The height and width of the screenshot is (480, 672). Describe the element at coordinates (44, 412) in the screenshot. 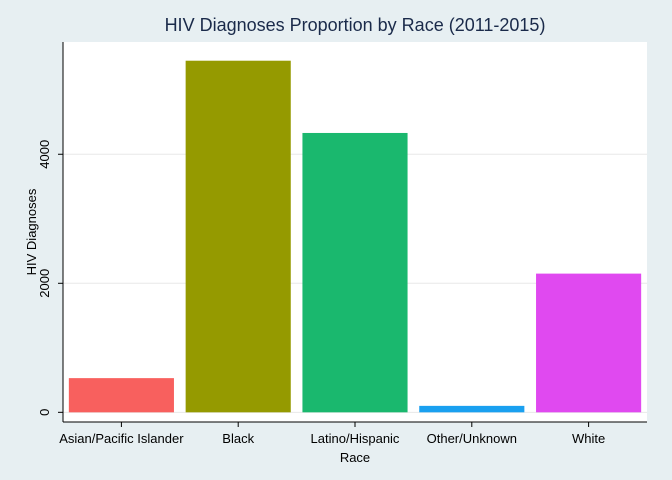

I see `y-tick-label: 0` at that location.